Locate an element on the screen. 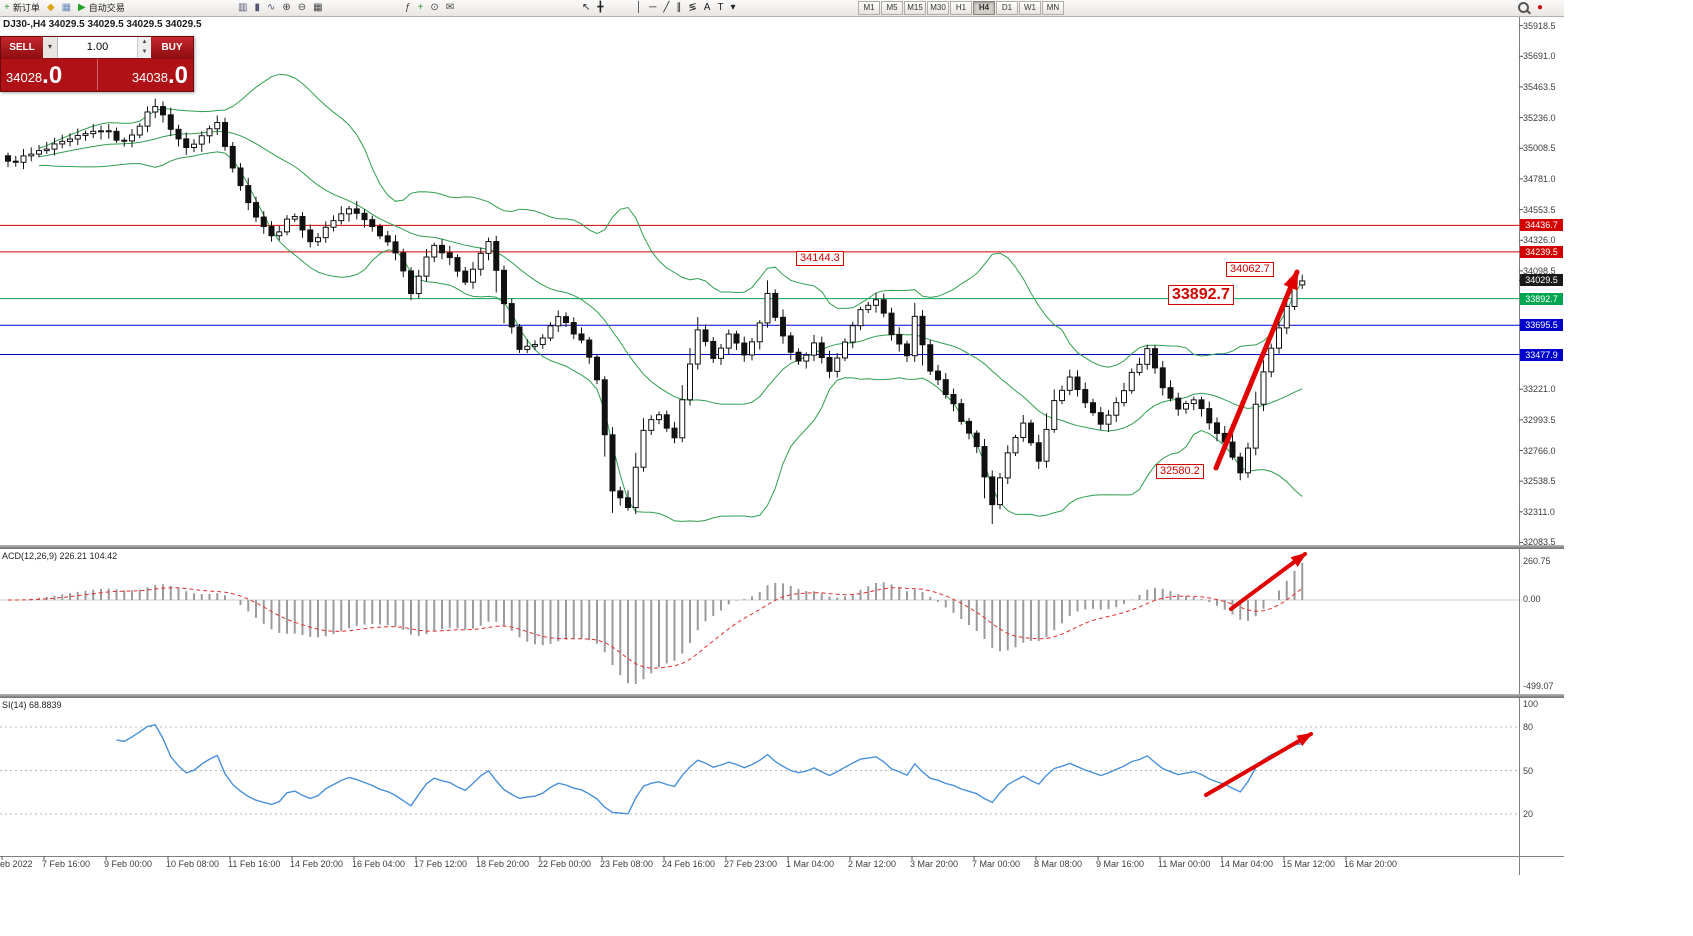 The image size is (1693, 936). stepper-up-icon: ▲ is located at coordinates (144, 42).